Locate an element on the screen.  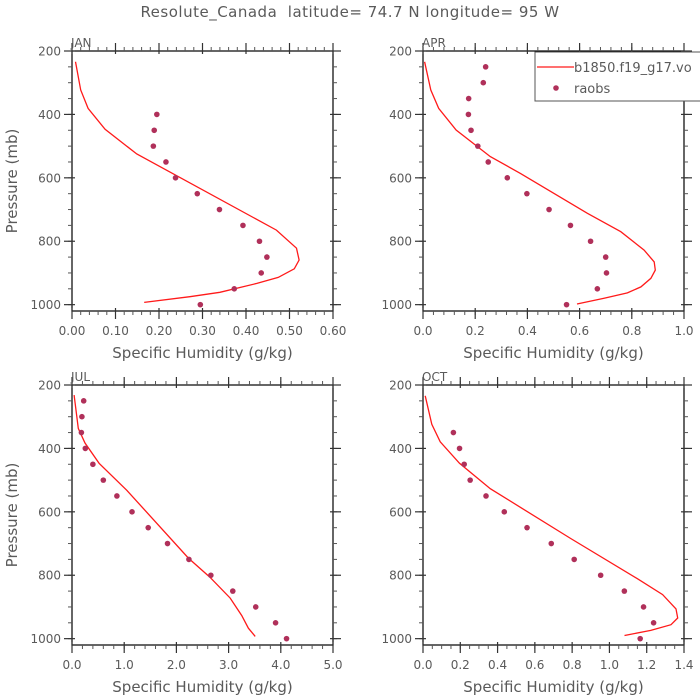
x-tick-label: 0.20 is located at coordinates (159, 331).